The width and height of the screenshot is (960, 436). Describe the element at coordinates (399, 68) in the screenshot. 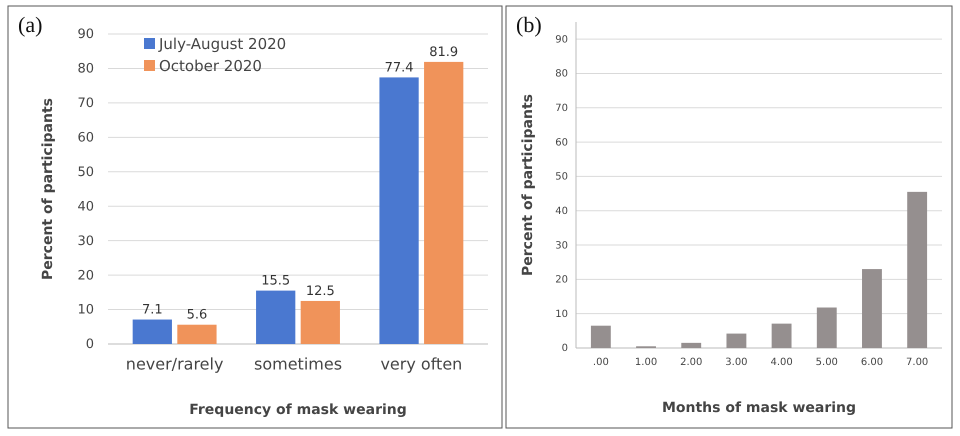

I see `data-label: 77.4` at that location.